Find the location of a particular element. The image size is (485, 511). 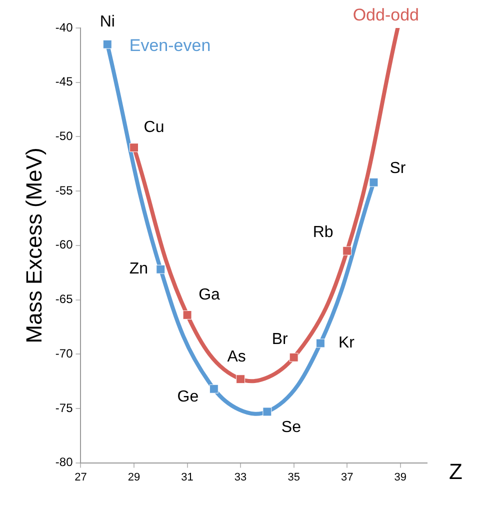

x-tick-label: 37 is located at coordinates (347, 477).